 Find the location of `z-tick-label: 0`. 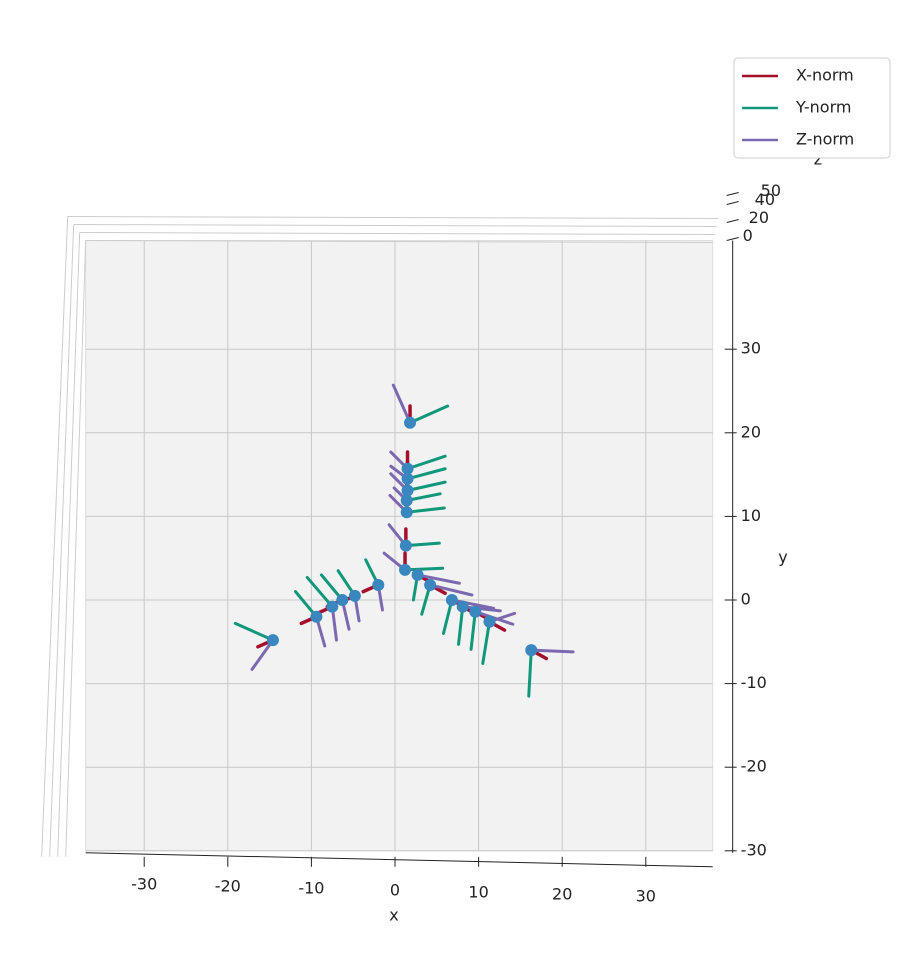

z-tick-label: 0 is located at coordinates (748, 235).